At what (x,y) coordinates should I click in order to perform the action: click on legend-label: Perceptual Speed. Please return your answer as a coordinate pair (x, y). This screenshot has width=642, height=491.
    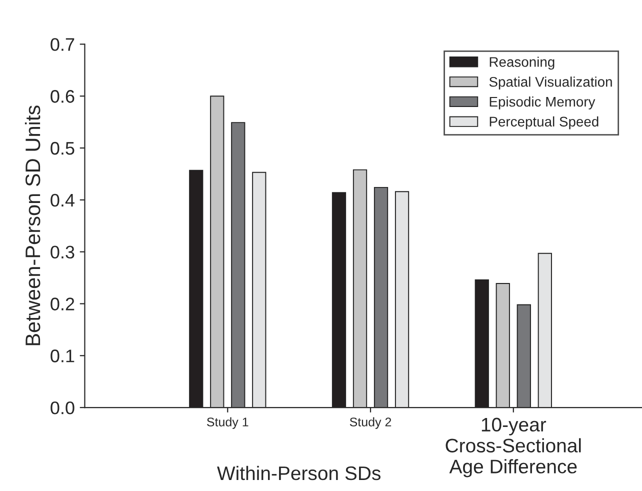
    Looking at the image, I should click on (544, 123).